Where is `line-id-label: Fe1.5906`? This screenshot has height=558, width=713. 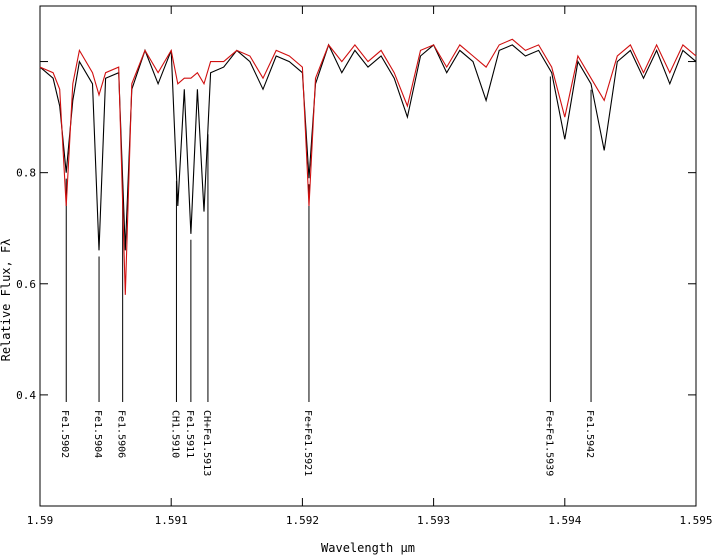
line-id-label: Fe1.5906 is located at coordinates (121, 434).